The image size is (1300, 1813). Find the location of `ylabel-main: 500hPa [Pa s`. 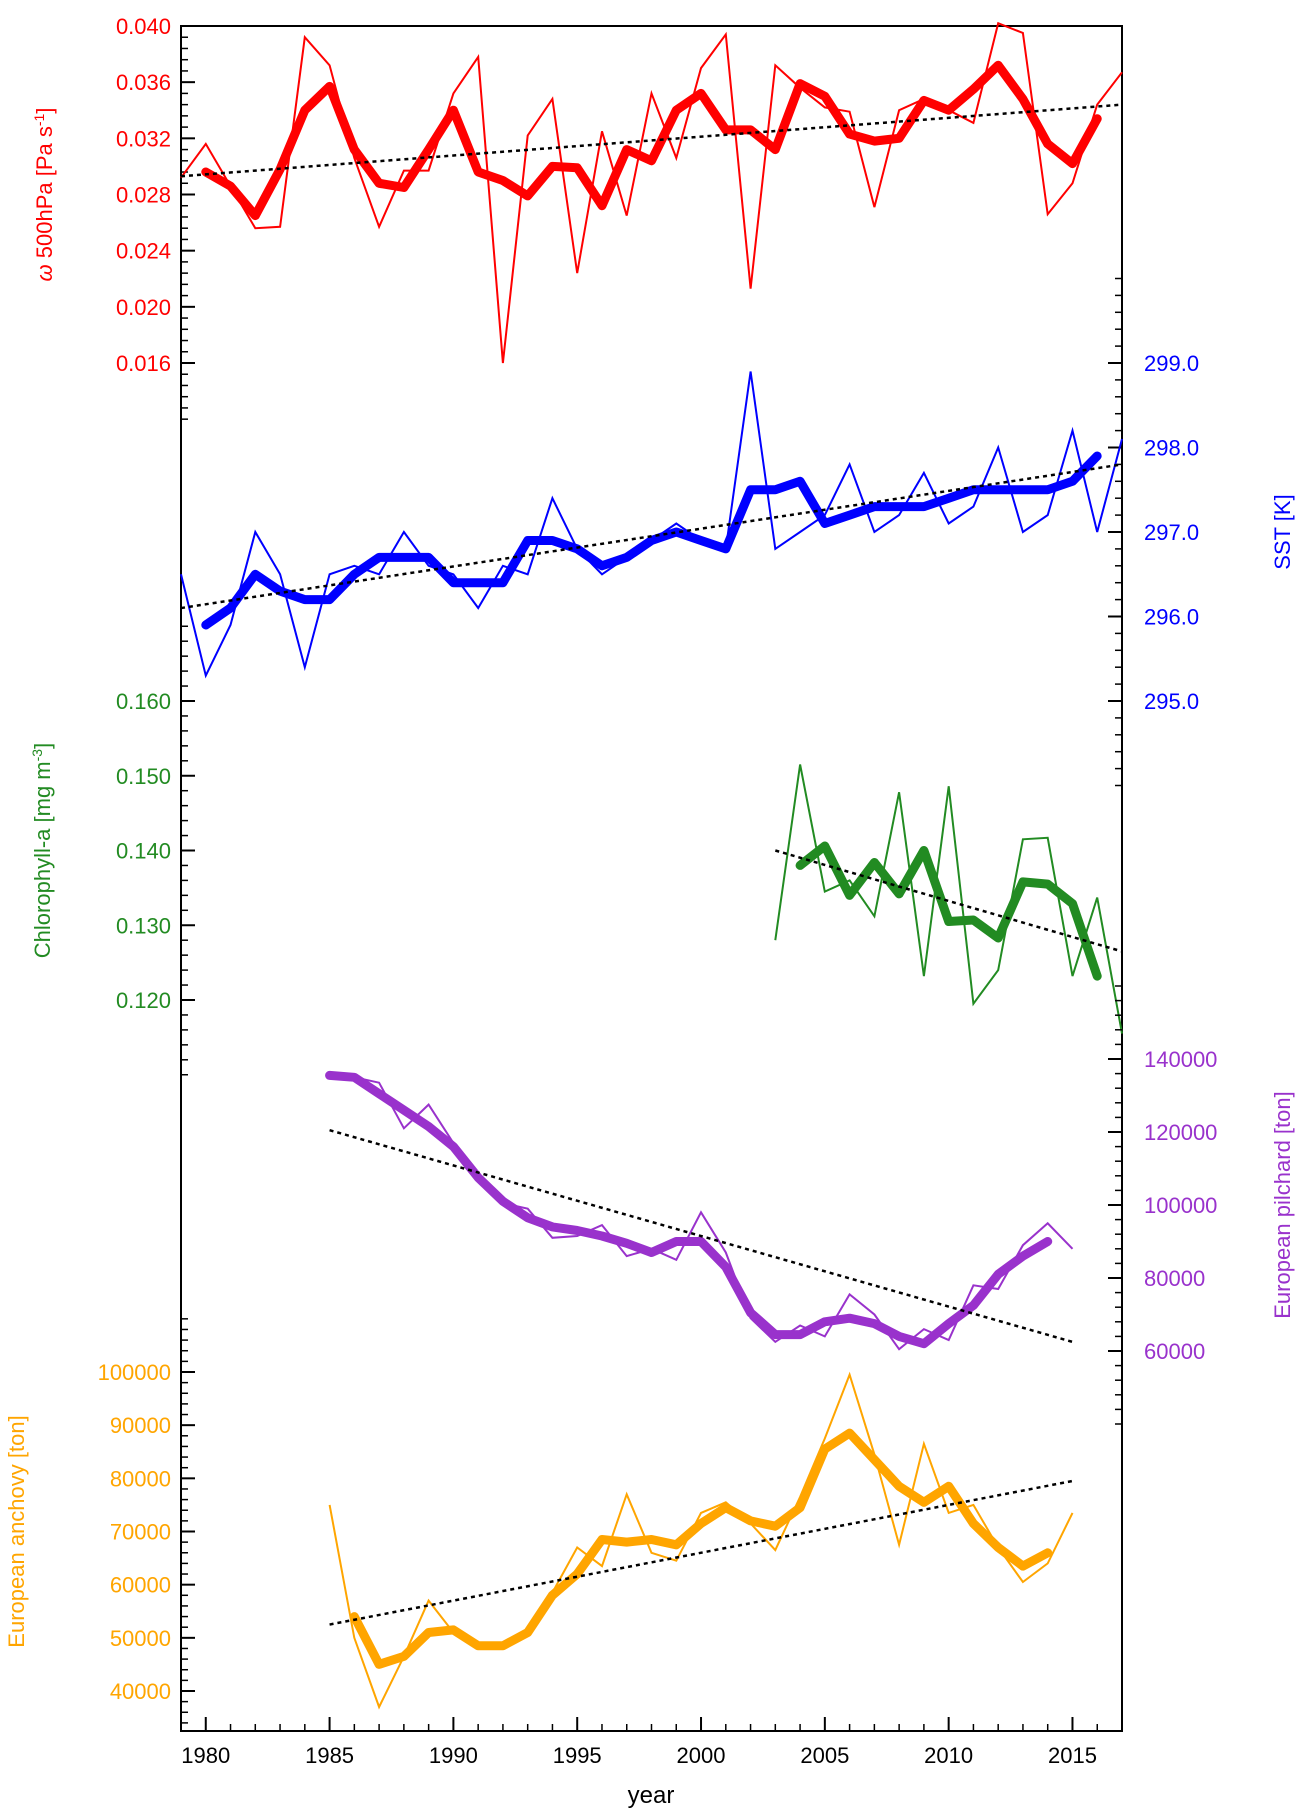

ylabel-main: 500hPa [Pa s is located at coordinates (44, 195).